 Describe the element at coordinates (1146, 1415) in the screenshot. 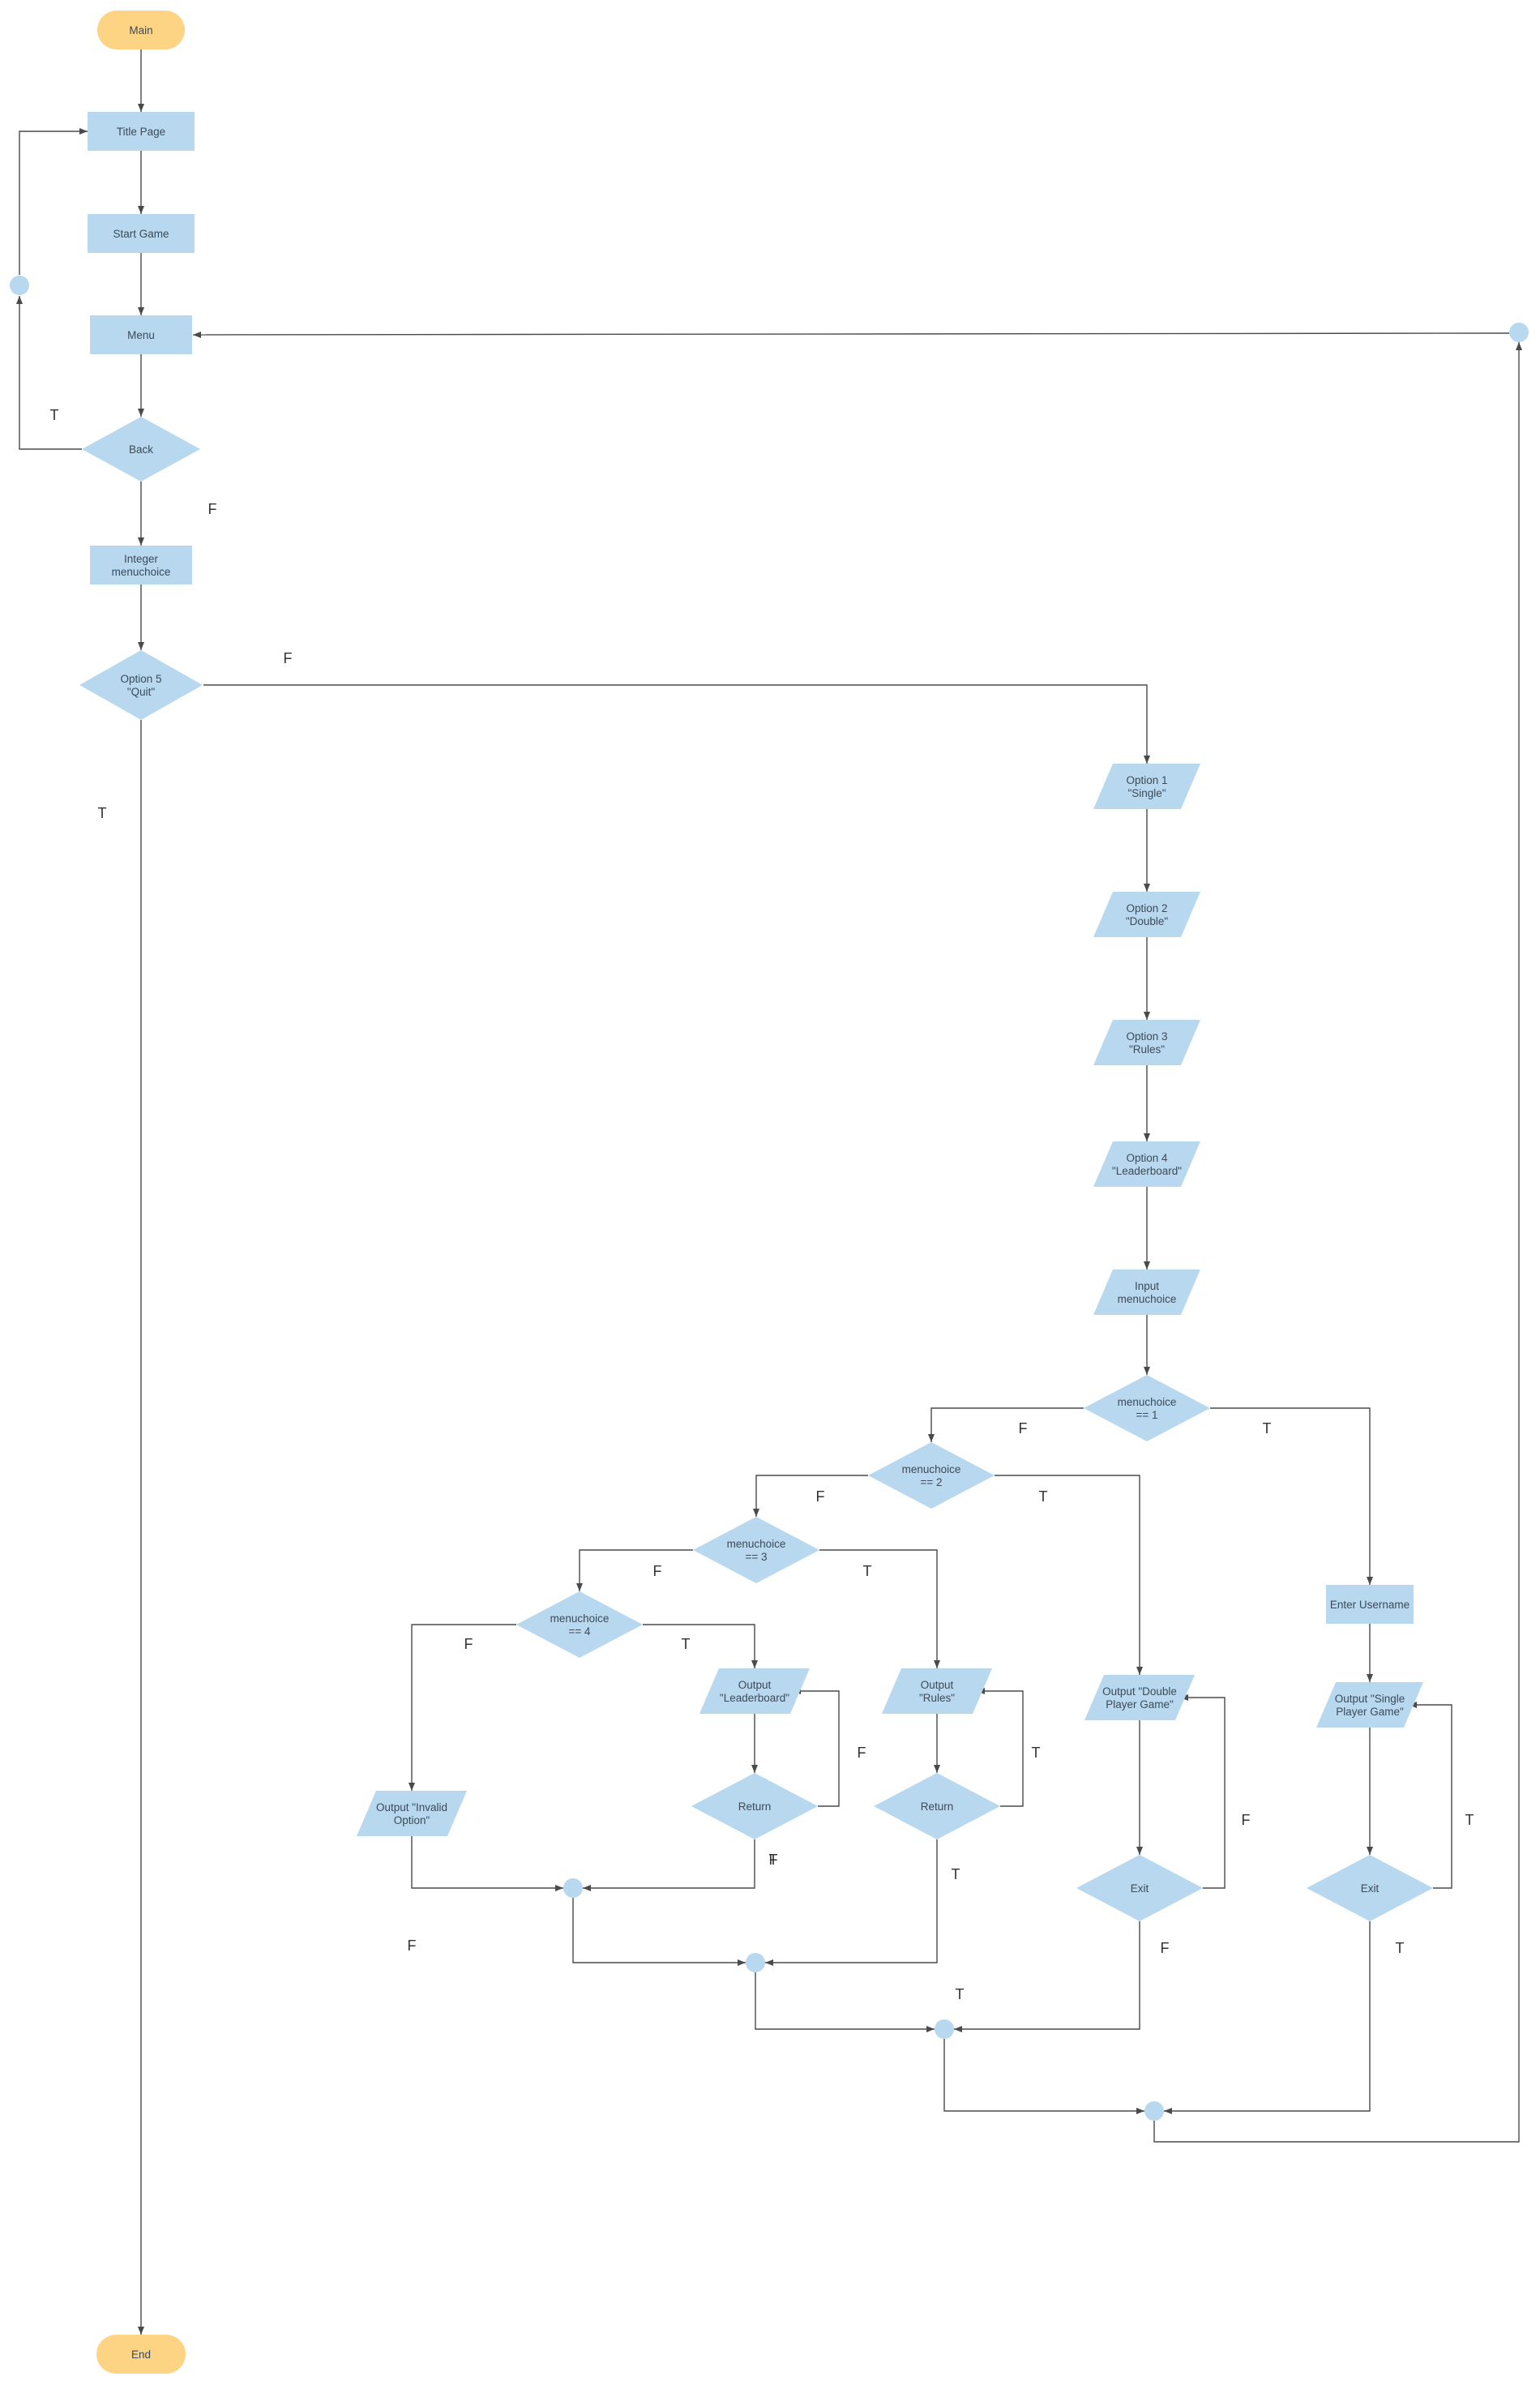

I see `node-label-line: == 1` at that location.